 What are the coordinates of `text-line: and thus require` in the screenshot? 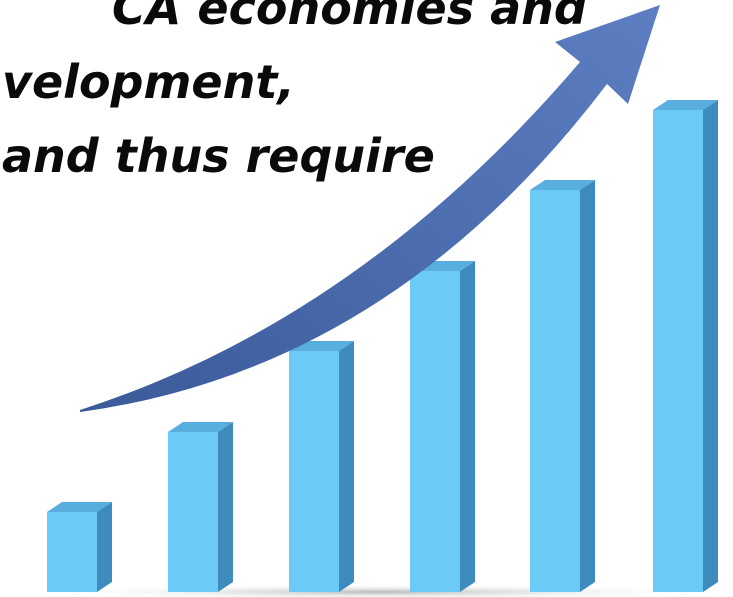 It's located at (218, 156).